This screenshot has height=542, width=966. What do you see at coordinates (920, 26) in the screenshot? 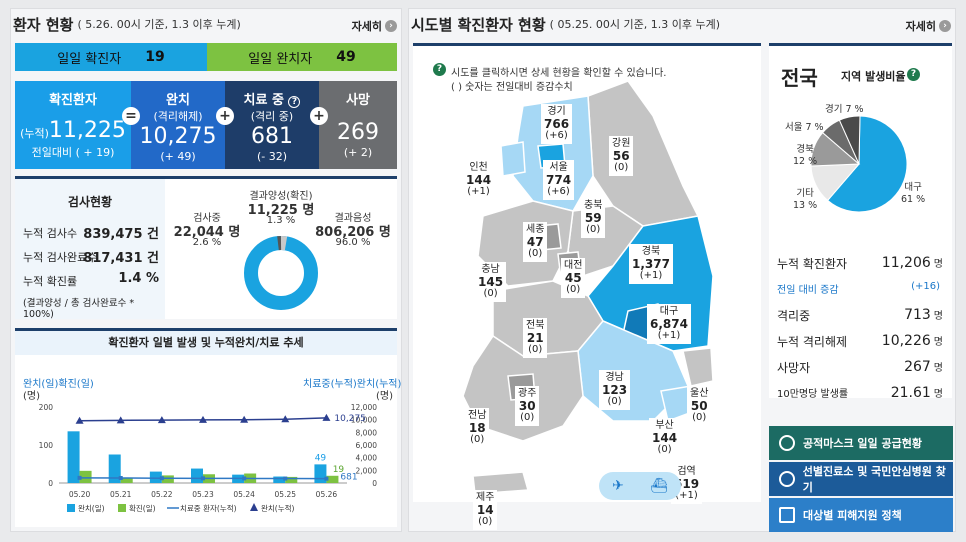
I see `more-label: 자세히` at bounding box center [920, 26].